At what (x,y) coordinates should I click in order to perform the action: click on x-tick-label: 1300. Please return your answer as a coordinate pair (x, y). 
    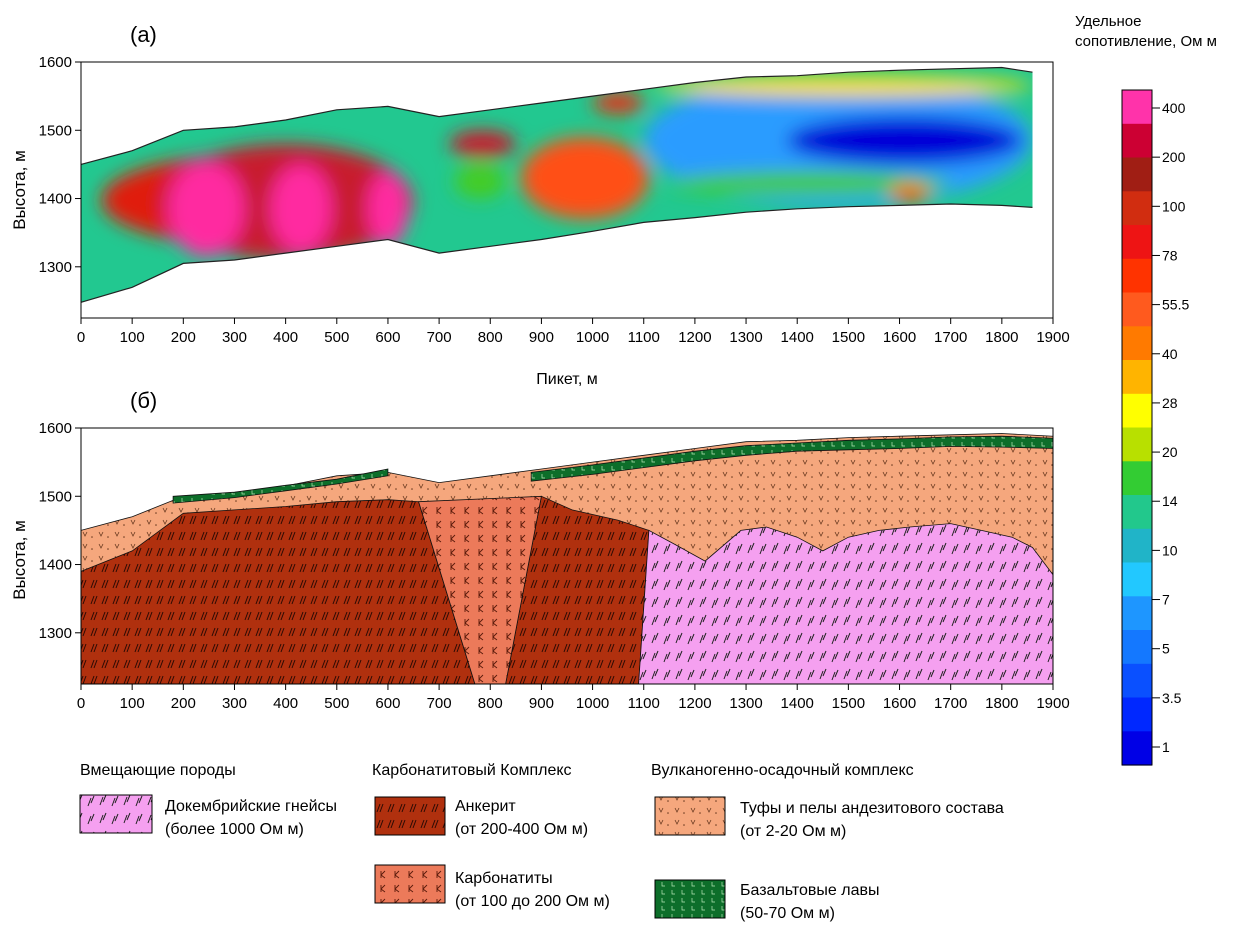
    Looking at the image, I should click on (745, 337).